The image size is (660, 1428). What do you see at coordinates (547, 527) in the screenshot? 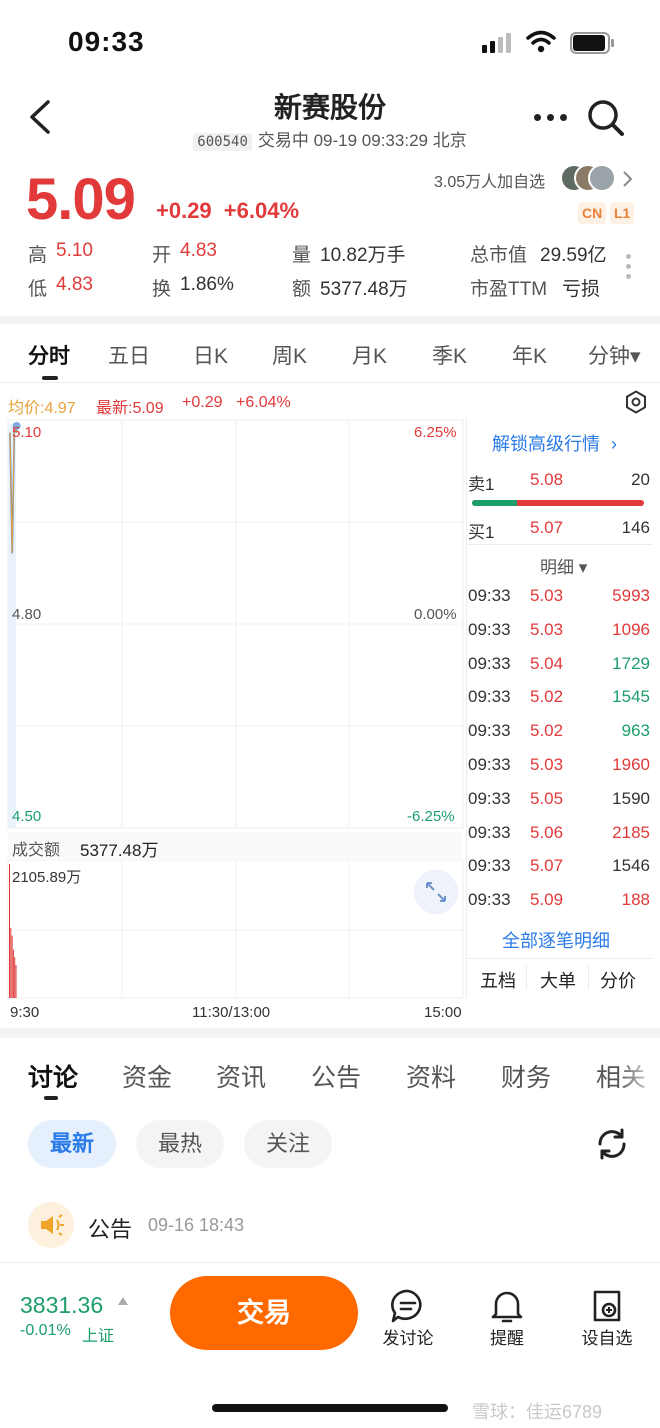
I see `bid-price: 5.07` at bounding box center [547, 527].